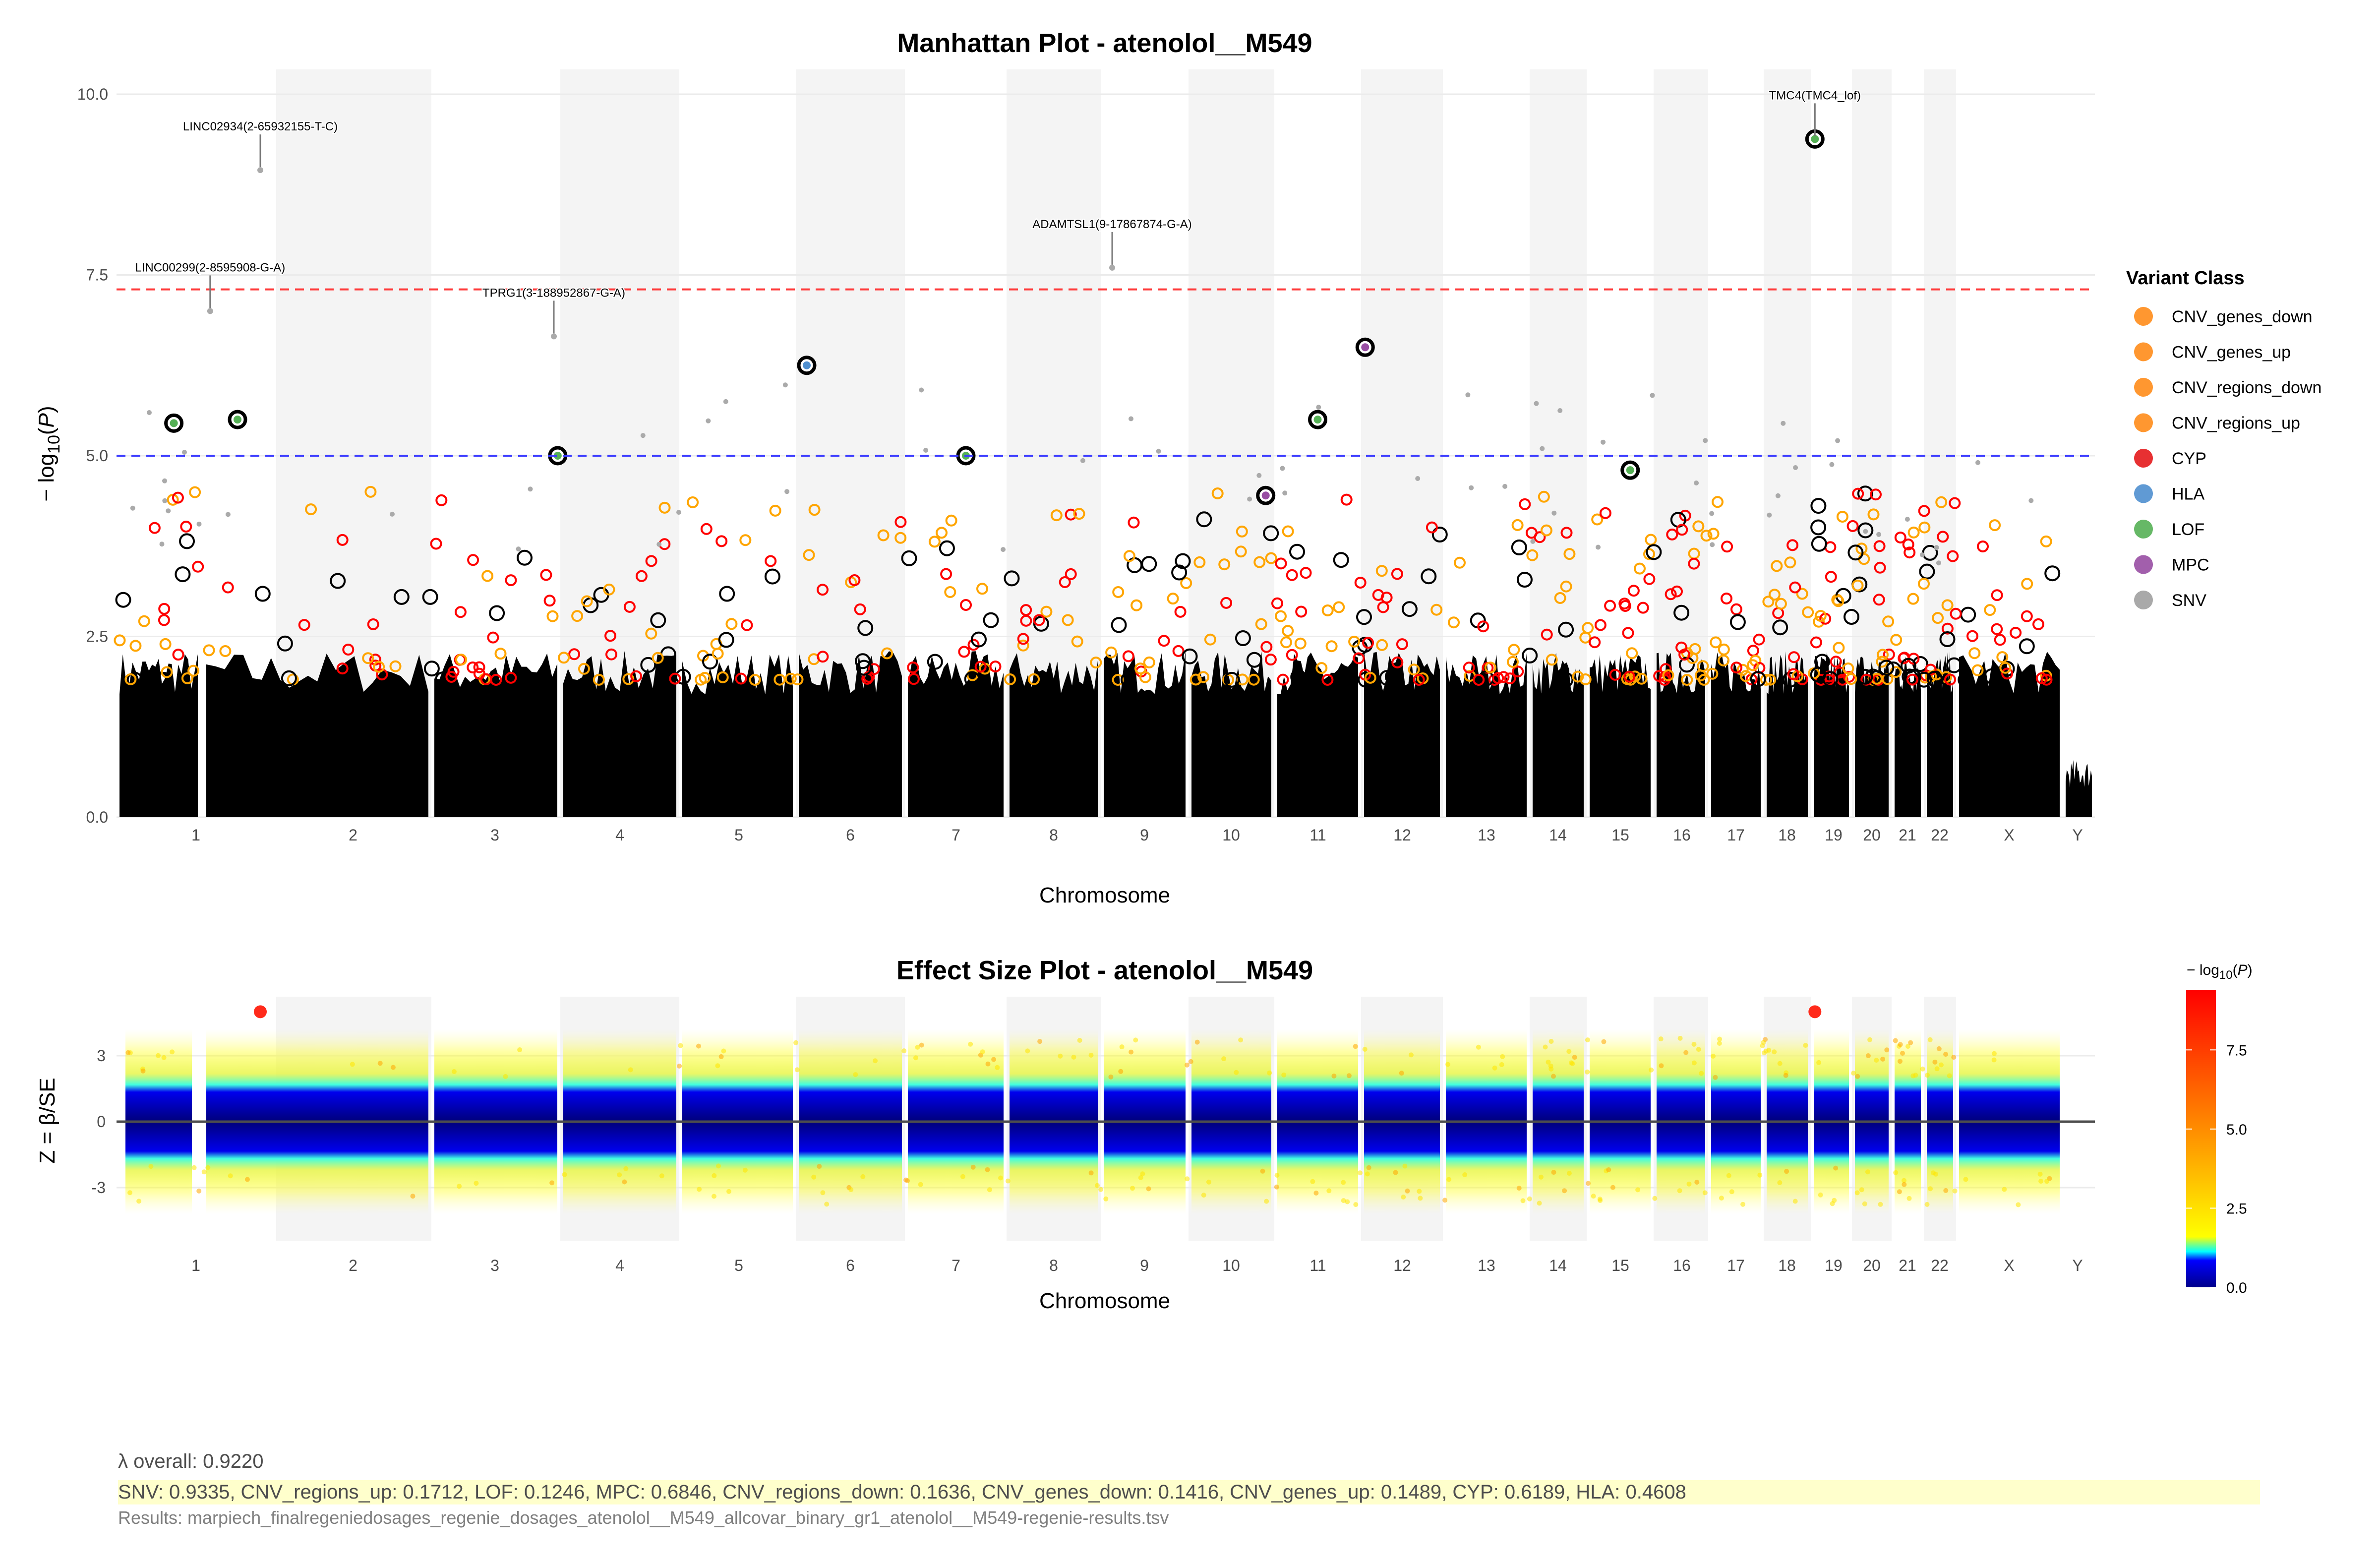 The height and width of the screenshot is (1562, 2380). Describe the element at coordinates (2236, 1209) in the screenshot. I see `colorbar-tick-label: 2.5` at that location.